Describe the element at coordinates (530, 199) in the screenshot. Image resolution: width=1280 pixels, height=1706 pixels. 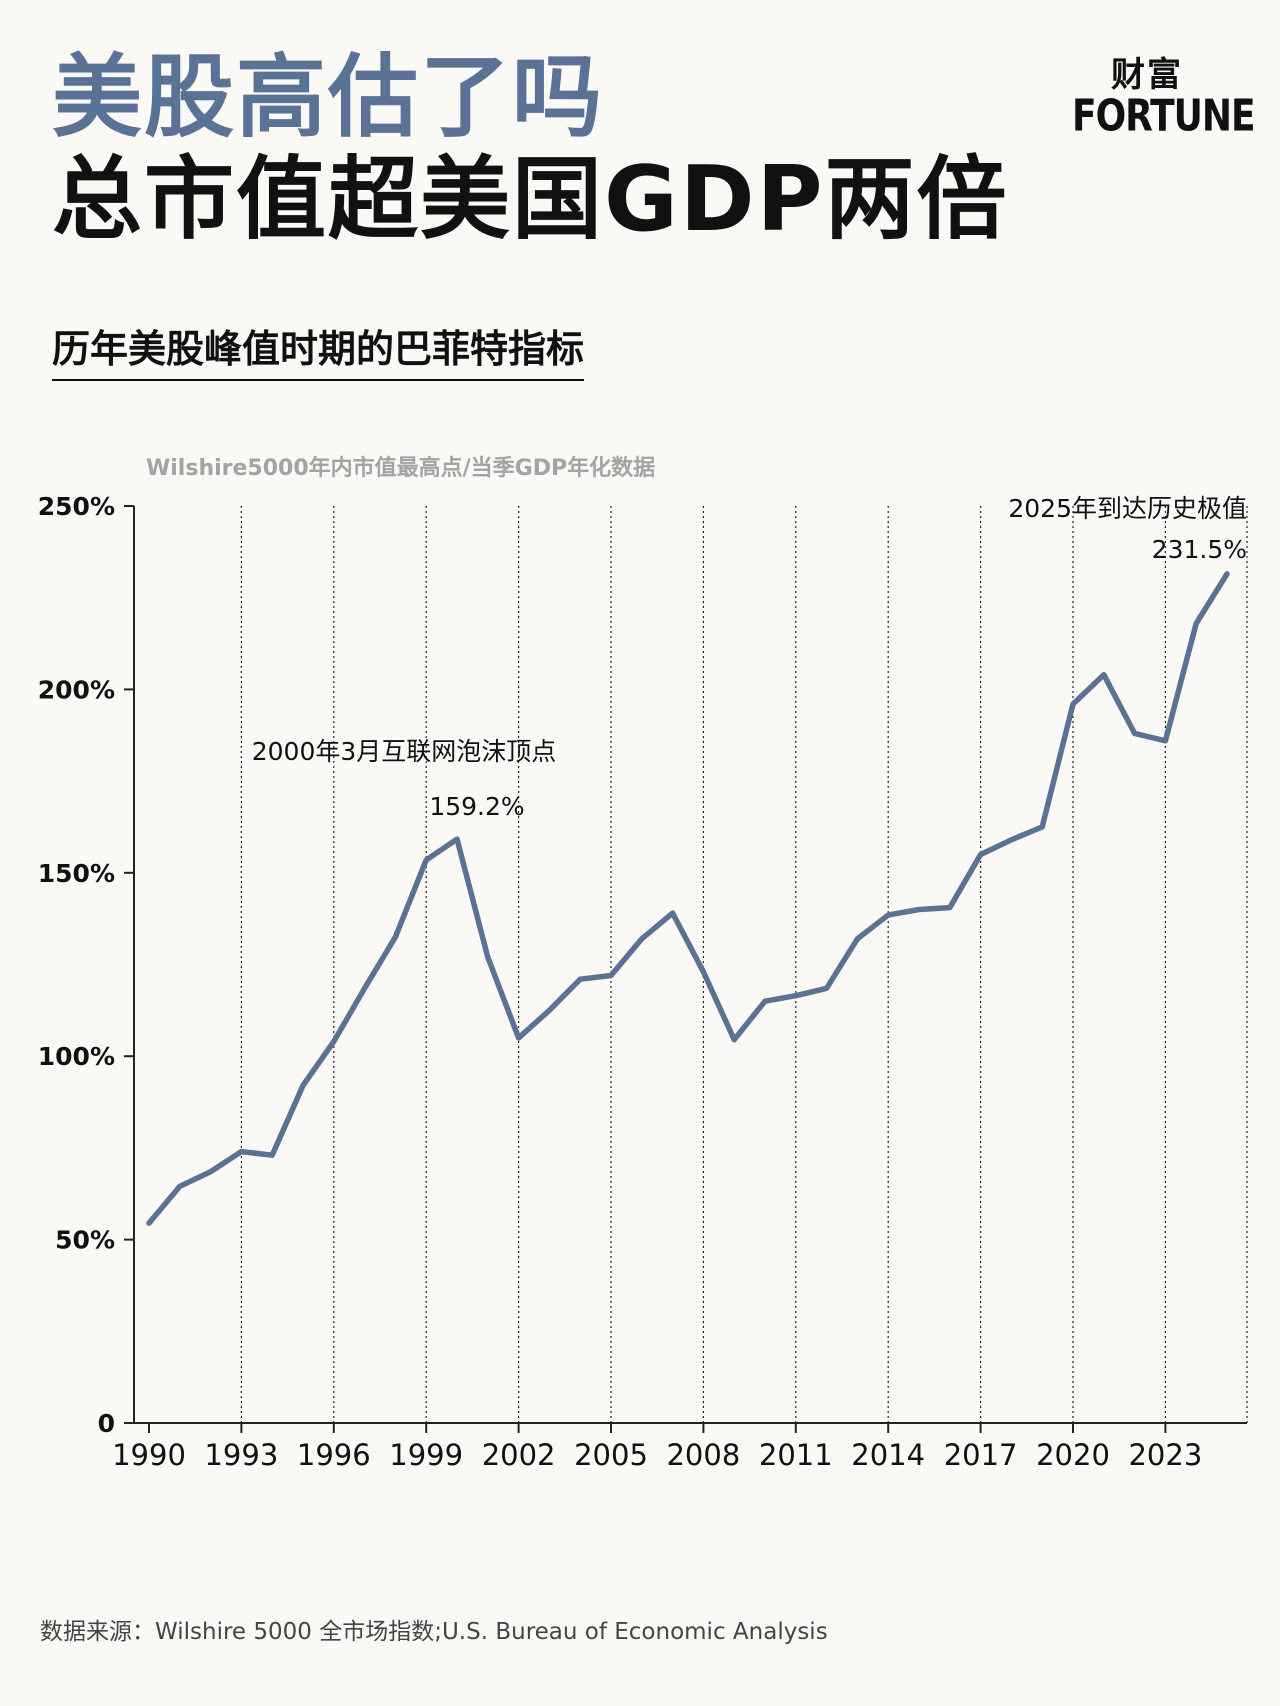
I see `main-headline: 总市值超美国GDP两倍` at that location.